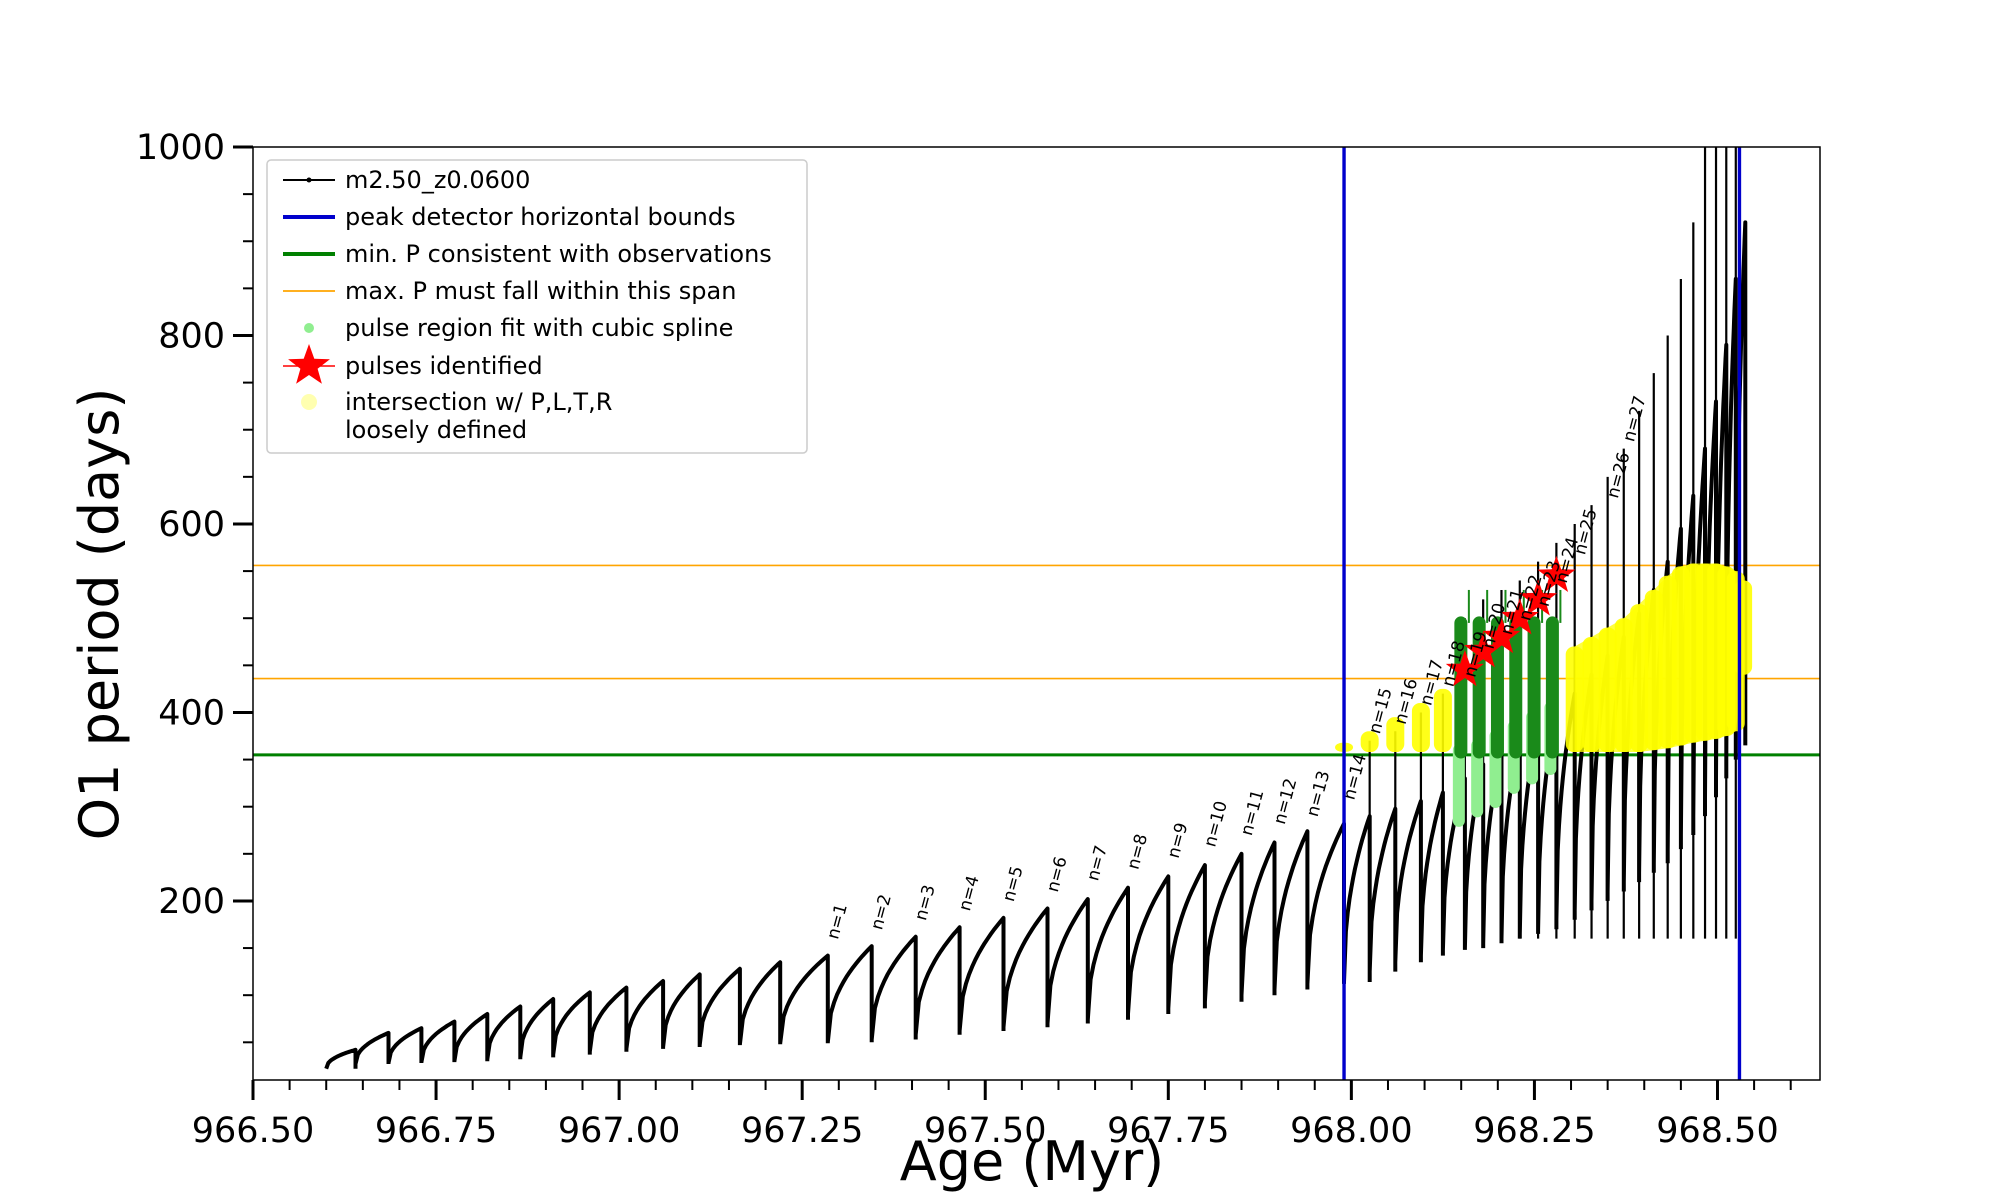  What do you see at coordinates (1351, 1131) in the screenshot?
I see `x-tick-label-7: 968.00` at bounding box center [1351, 1131].